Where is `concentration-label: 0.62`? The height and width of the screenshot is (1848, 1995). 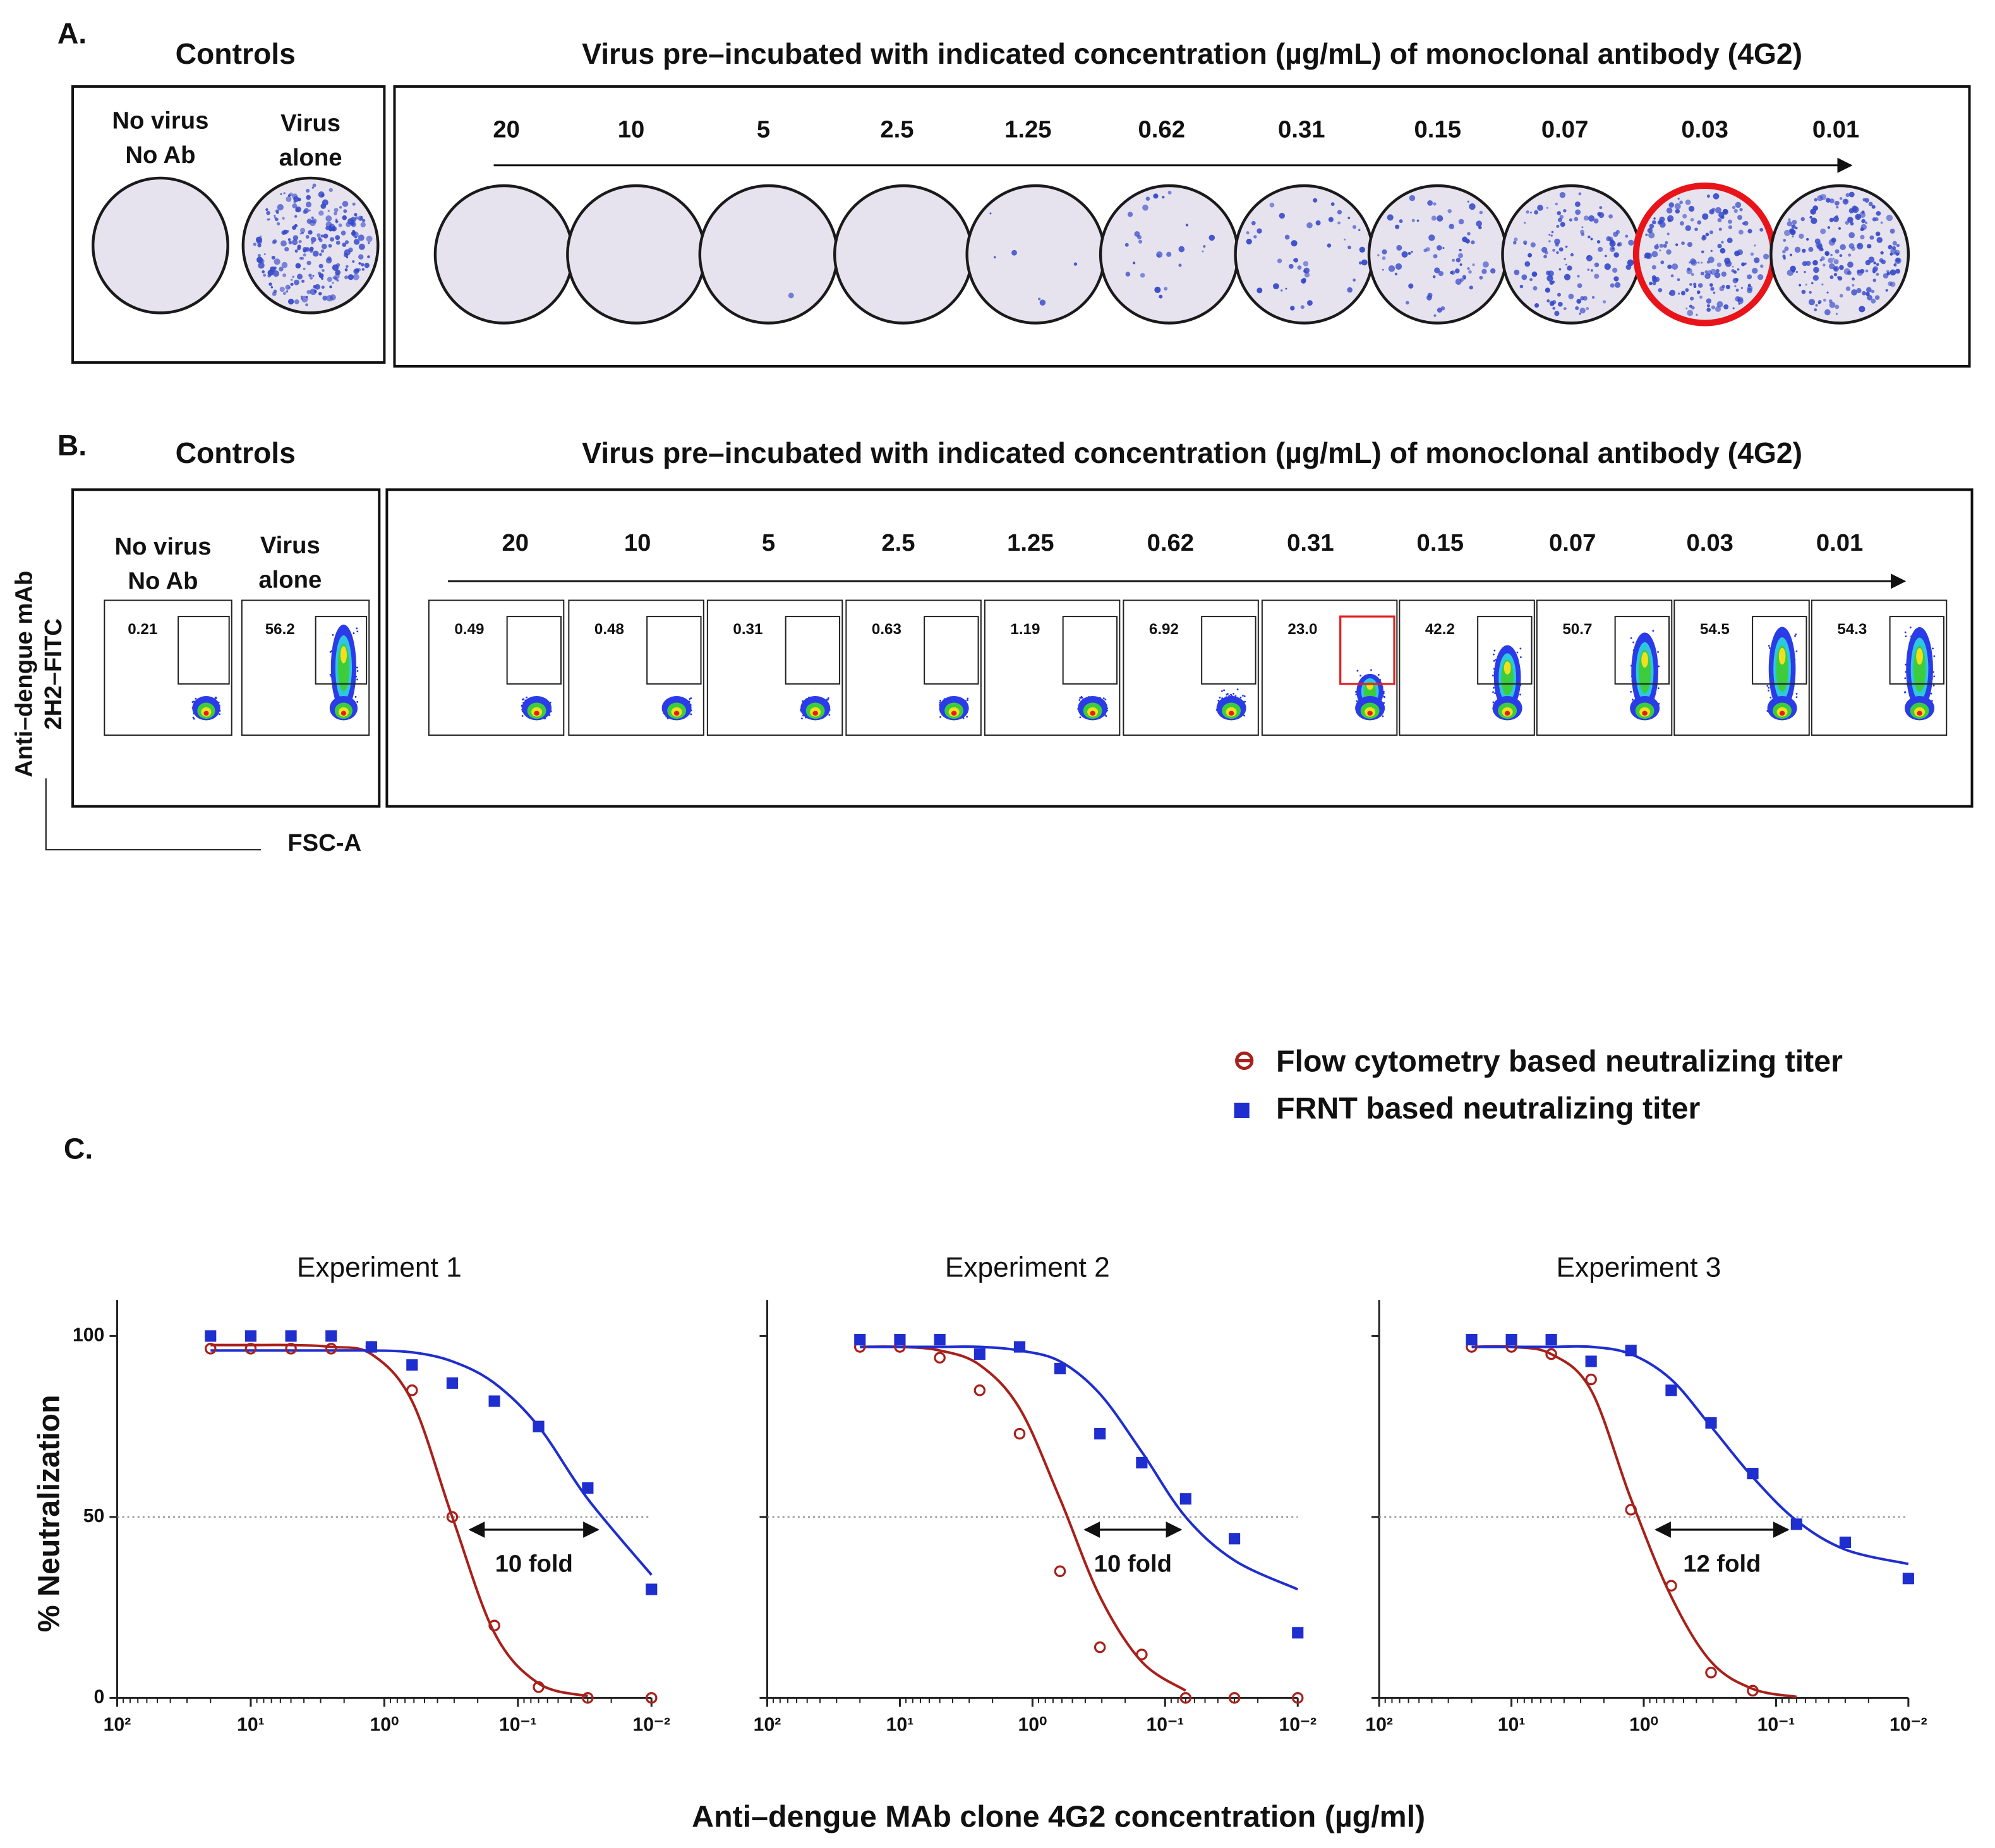 concentration-label: 0.62 is located at coordinates (1161, 129).